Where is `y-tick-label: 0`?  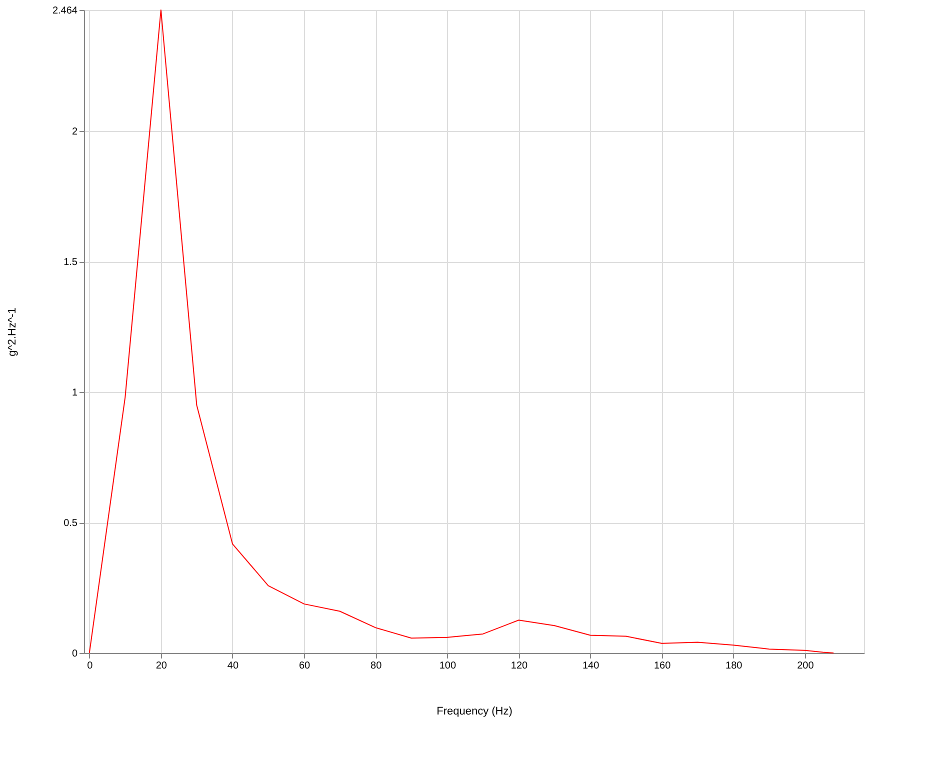
y-tick-label: 0 is located at coordinates (75, 654).